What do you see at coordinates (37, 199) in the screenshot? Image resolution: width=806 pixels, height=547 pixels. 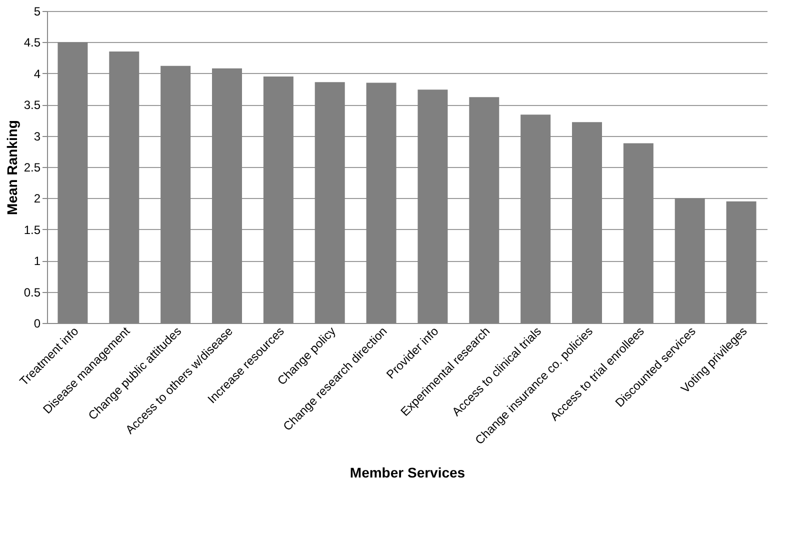 I see `y-tick-label: 2` at bounding box center [37, 199].